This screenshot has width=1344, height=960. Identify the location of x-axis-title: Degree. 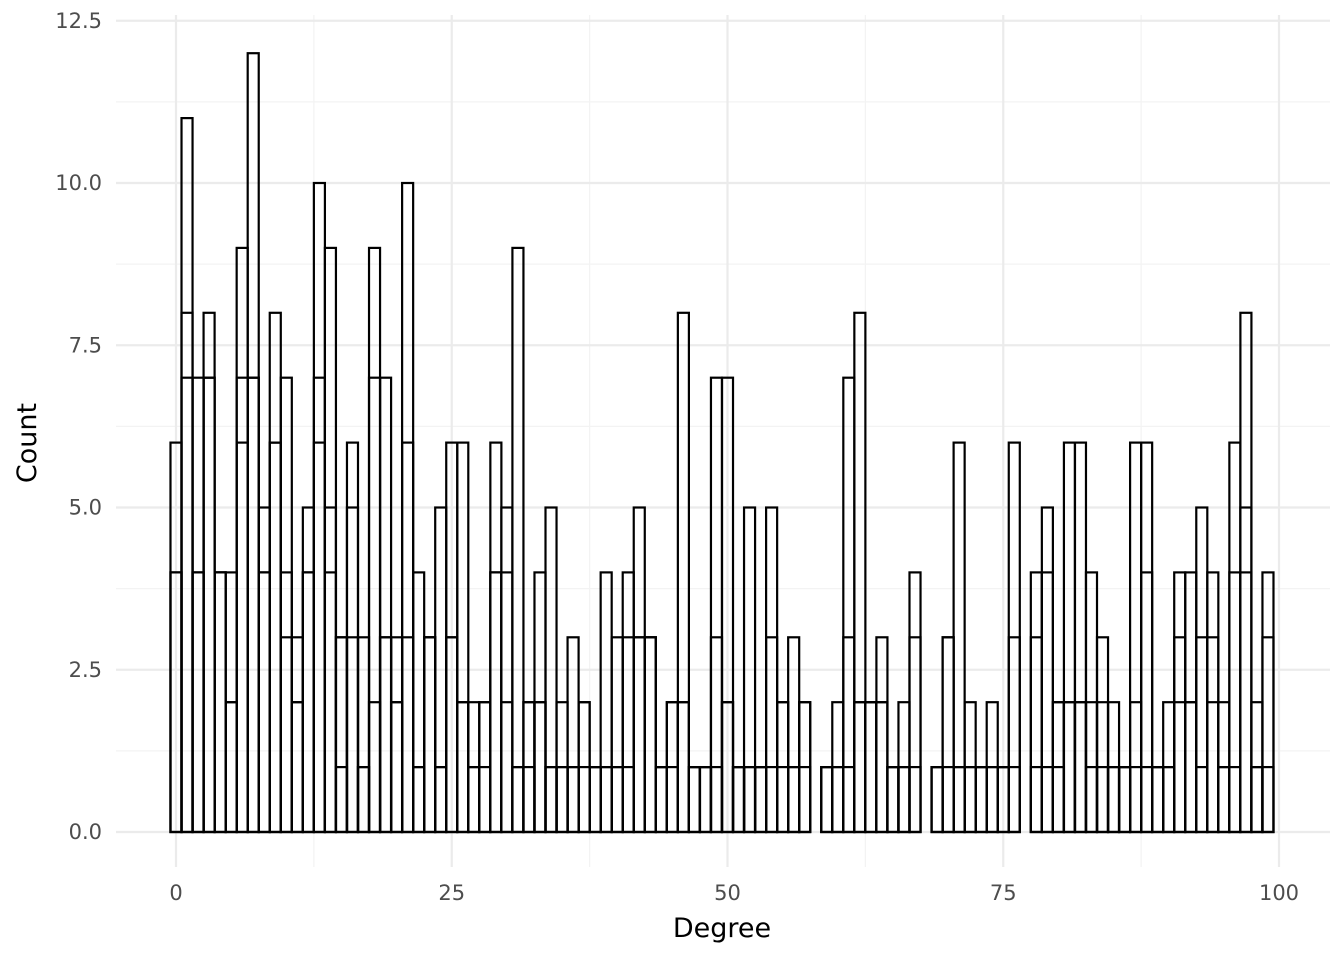
(722, 928).